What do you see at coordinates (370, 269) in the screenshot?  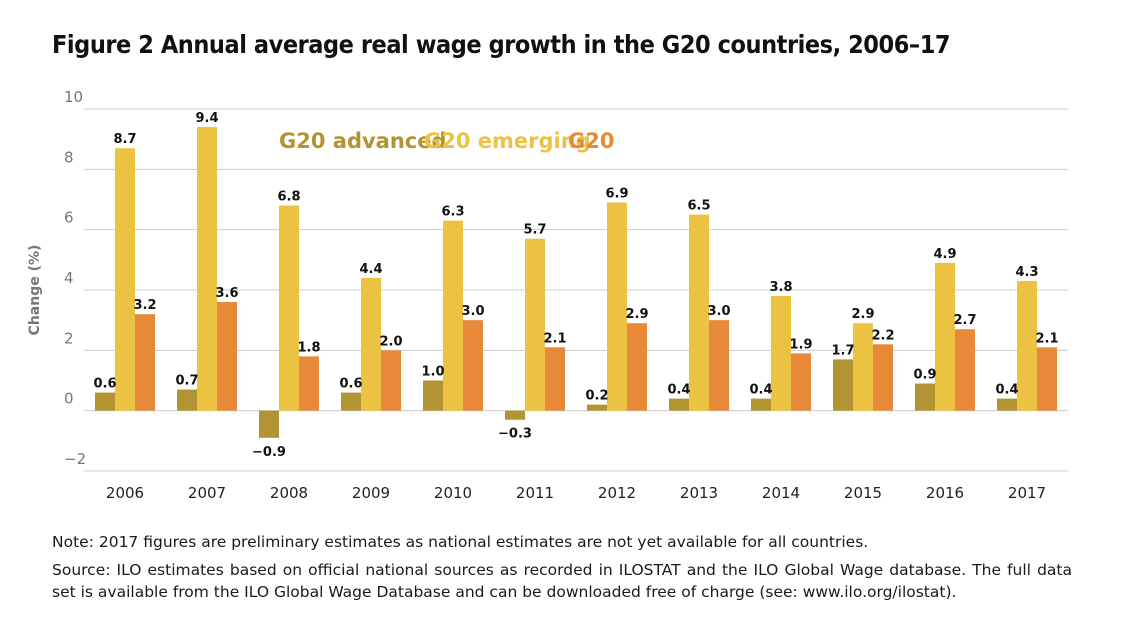 I see `data-label: 4.4` at bounding box center [370, 269].